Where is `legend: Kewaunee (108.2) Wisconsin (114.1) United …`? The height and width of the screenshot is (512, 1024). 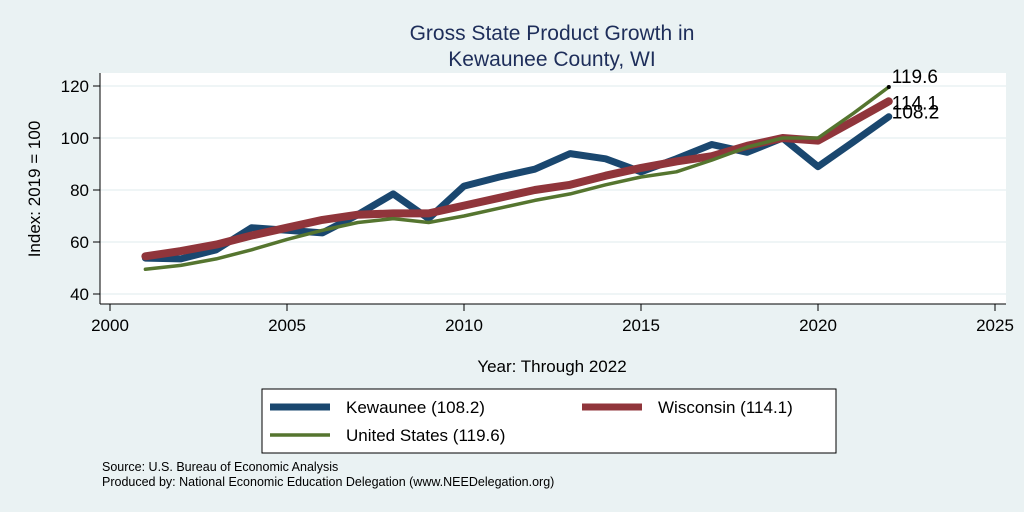
legend: Kewaunee (108.2) Wisconsin (114.1) United … is located at coordinates (549, 421).